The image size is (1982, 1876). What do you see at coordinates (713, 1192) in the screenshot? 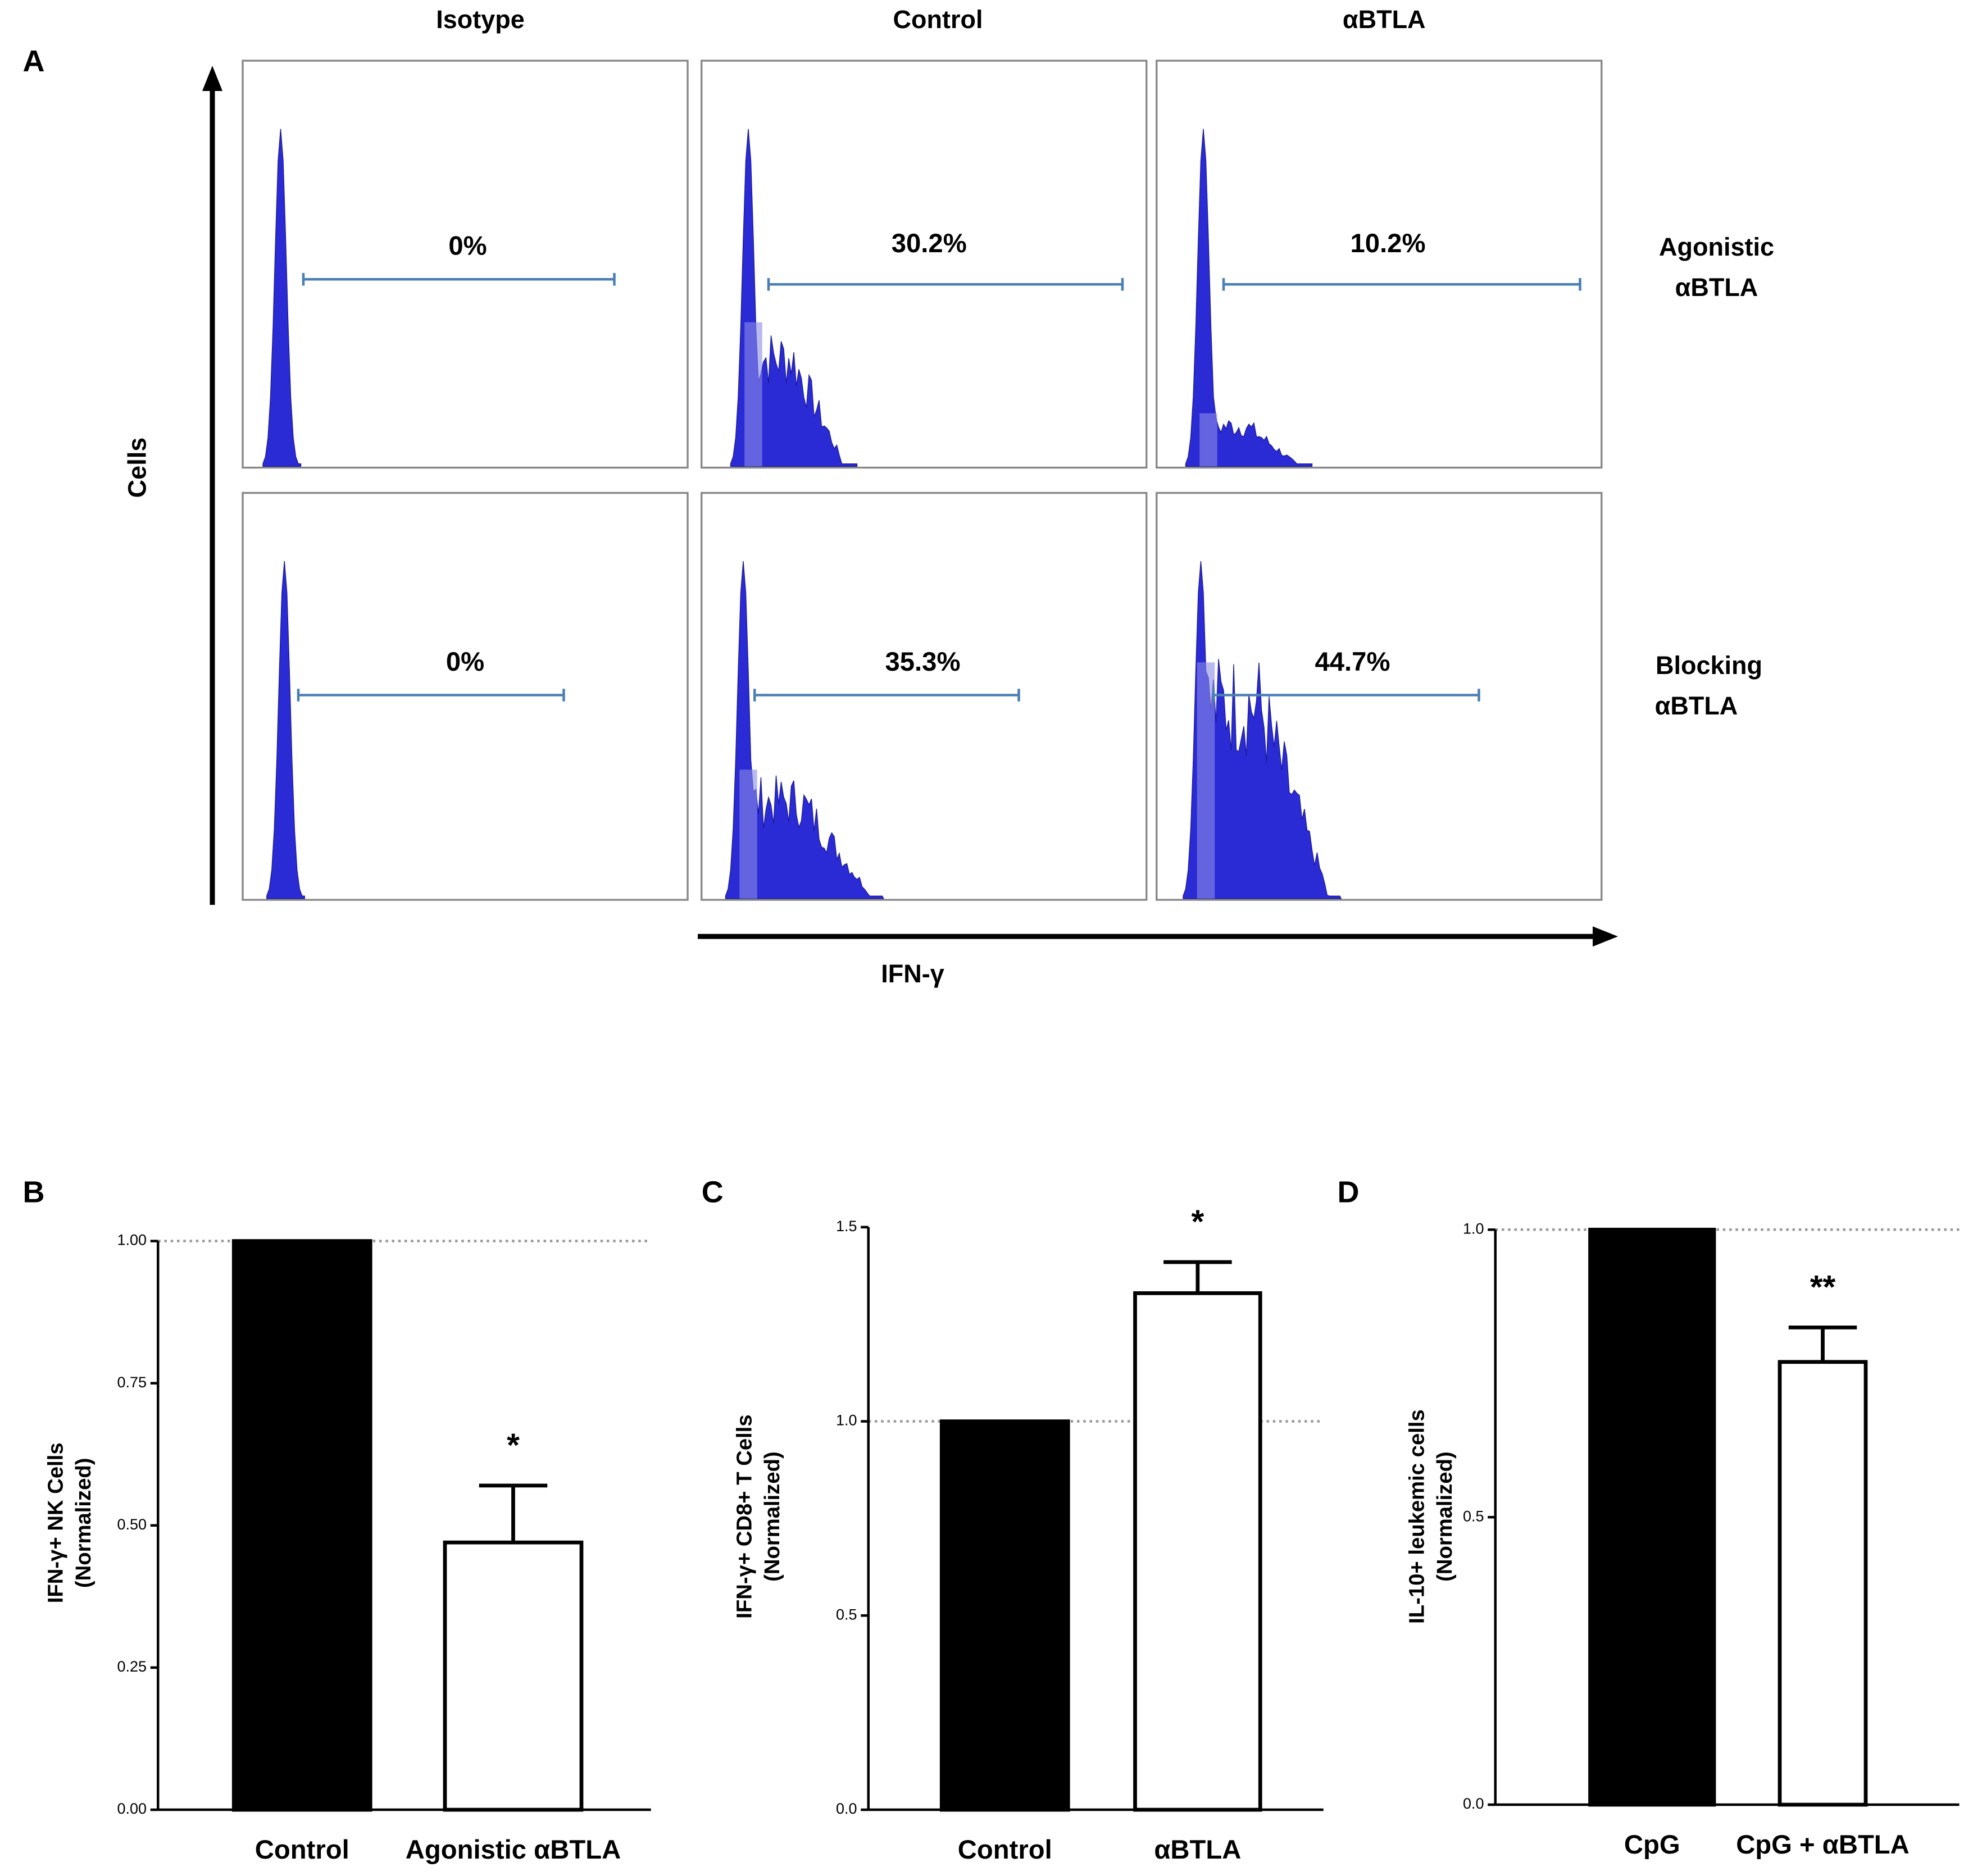
I see `panel-letter: C` at bounding box center [713, 1192].